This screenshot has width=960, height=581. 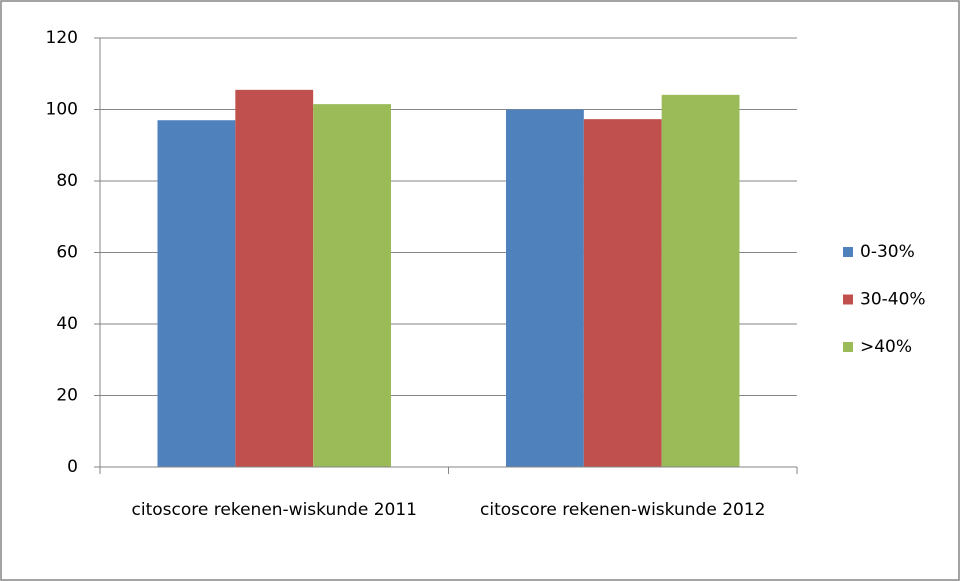 What do you see at coordinates (67, 181) in the screenshot?
I see `y-tick-label: 80` at bounding box center [67, 181].